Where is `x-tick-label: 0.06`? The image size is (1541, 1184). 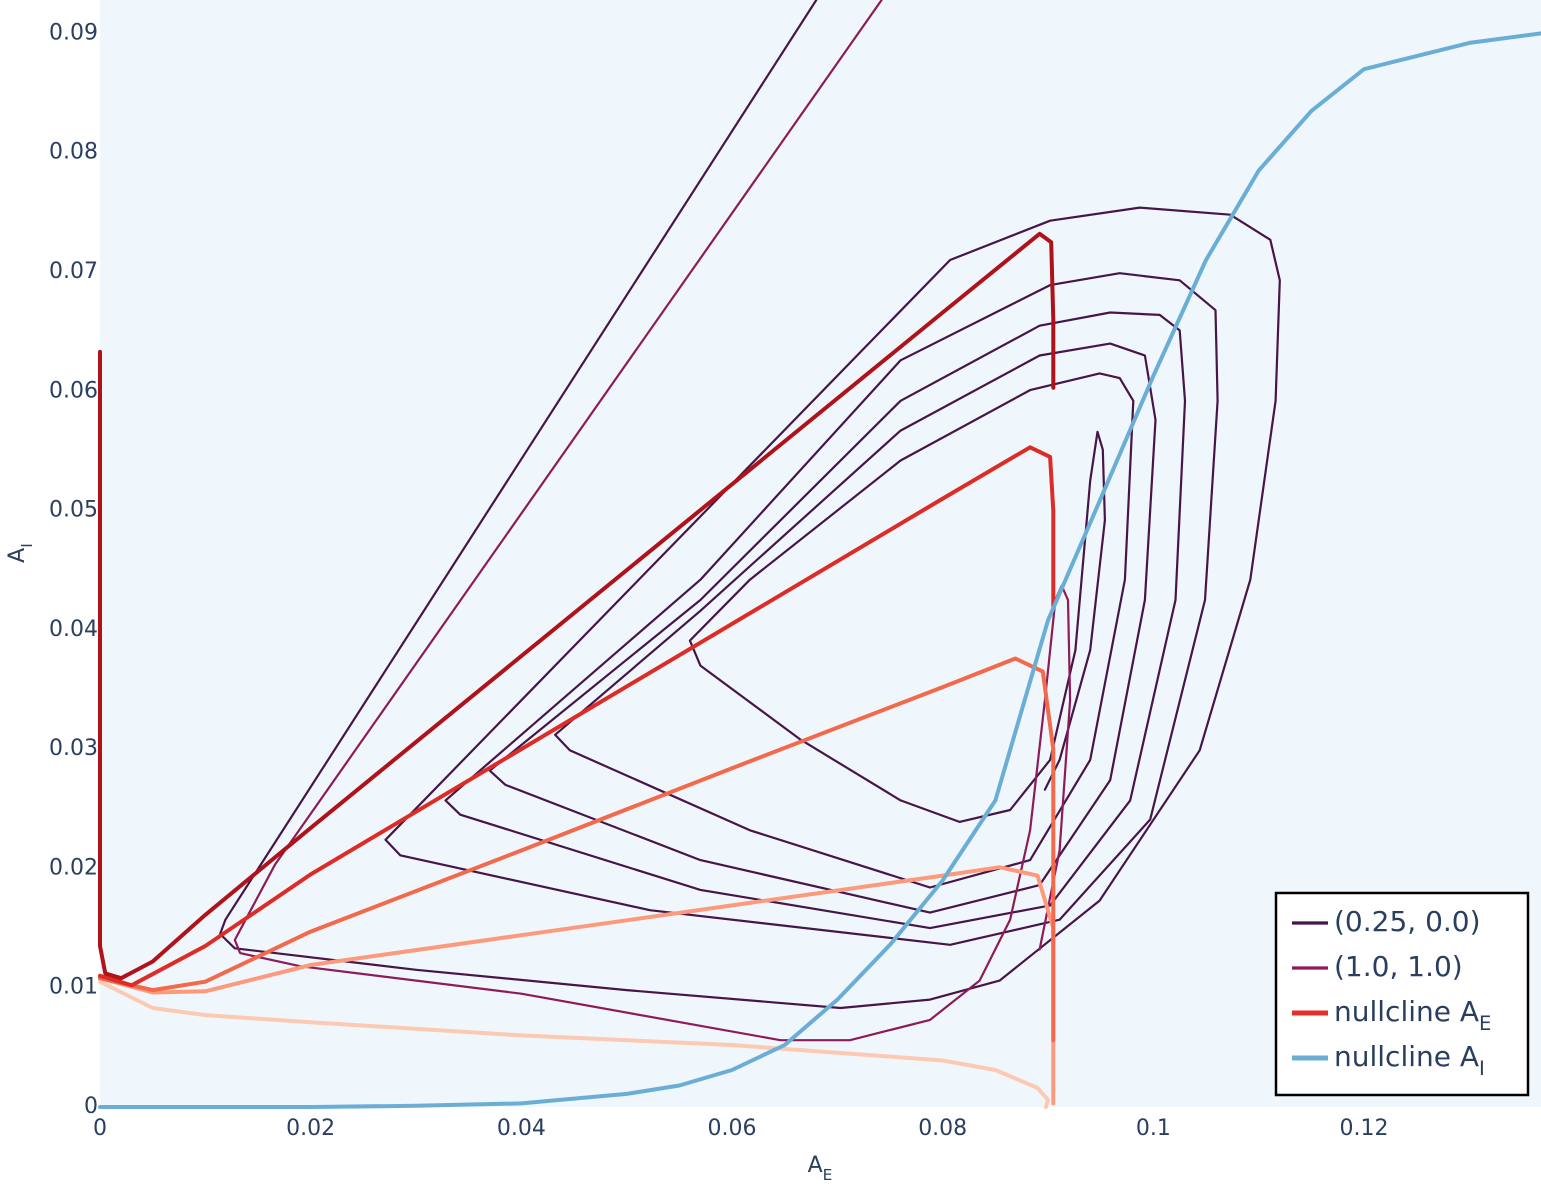
x-tick-label: 0.06 is located at coordinates (732, 1128).